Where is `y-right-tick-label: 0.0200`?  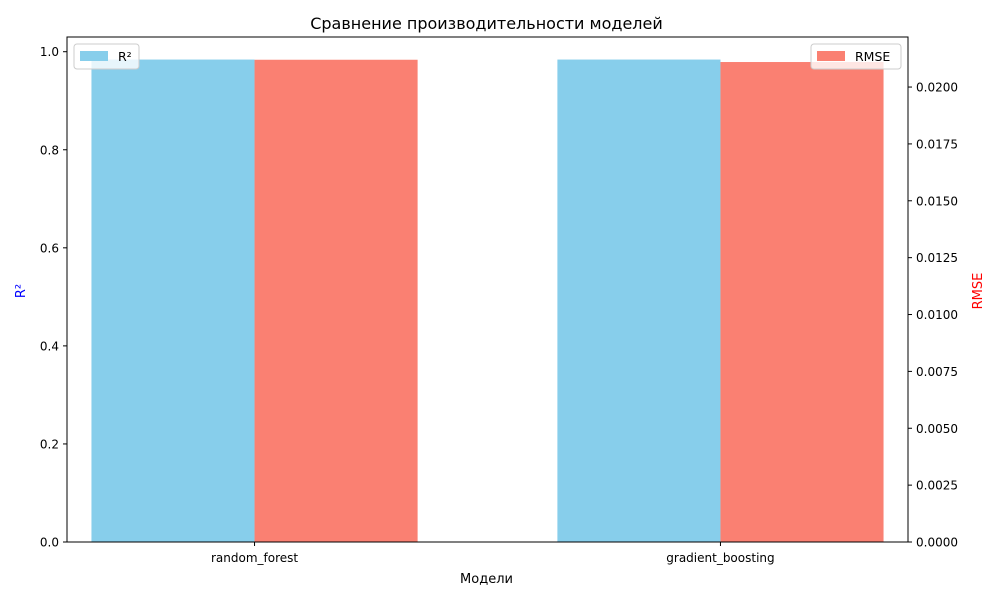 y-right-tick-label: 0.0200 is located at coordinates (937, 88).